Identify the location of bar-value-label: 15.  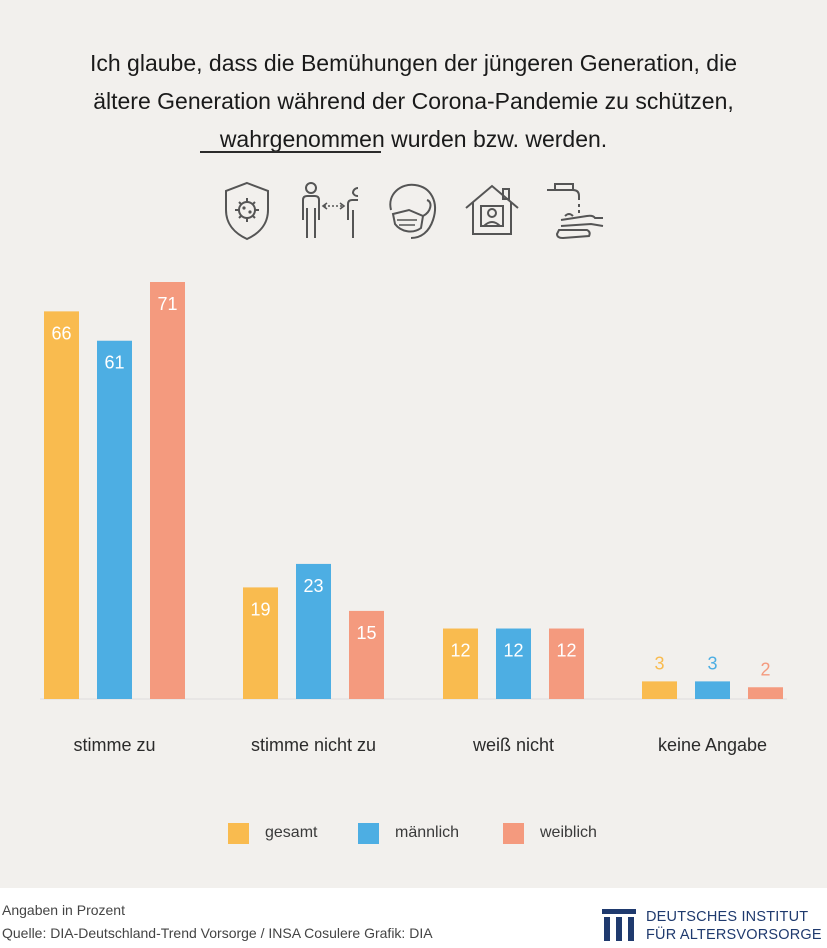
(366, 633).